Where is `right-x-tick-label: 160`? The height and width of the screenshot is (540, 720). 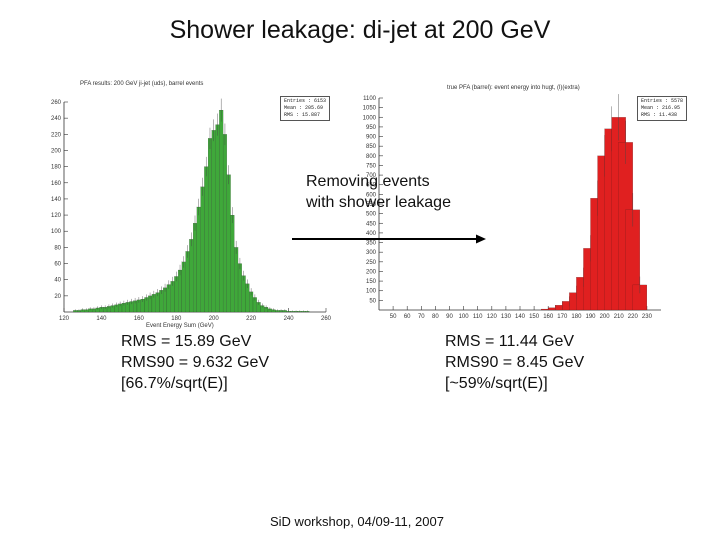 right-x-tick-label: 160 is located at coordinates (548, 317).